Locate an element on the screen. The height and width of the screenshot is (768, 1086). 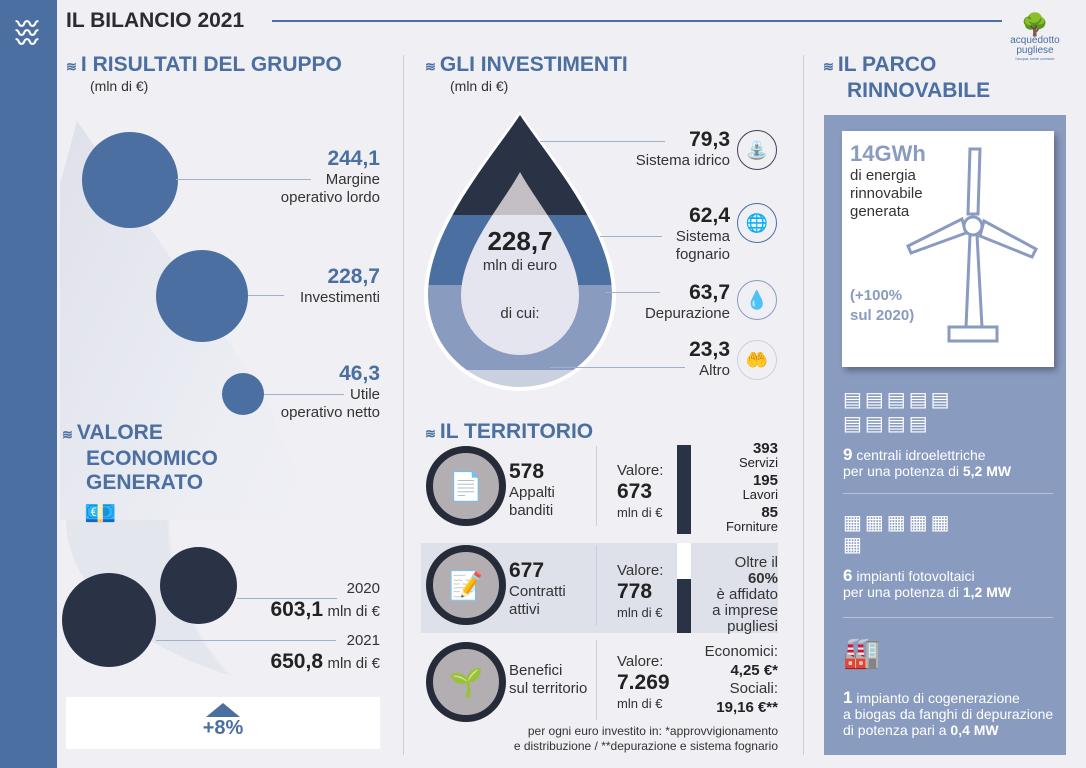
signed-contract-icon: 📝 is located at coordinates (466, 585).